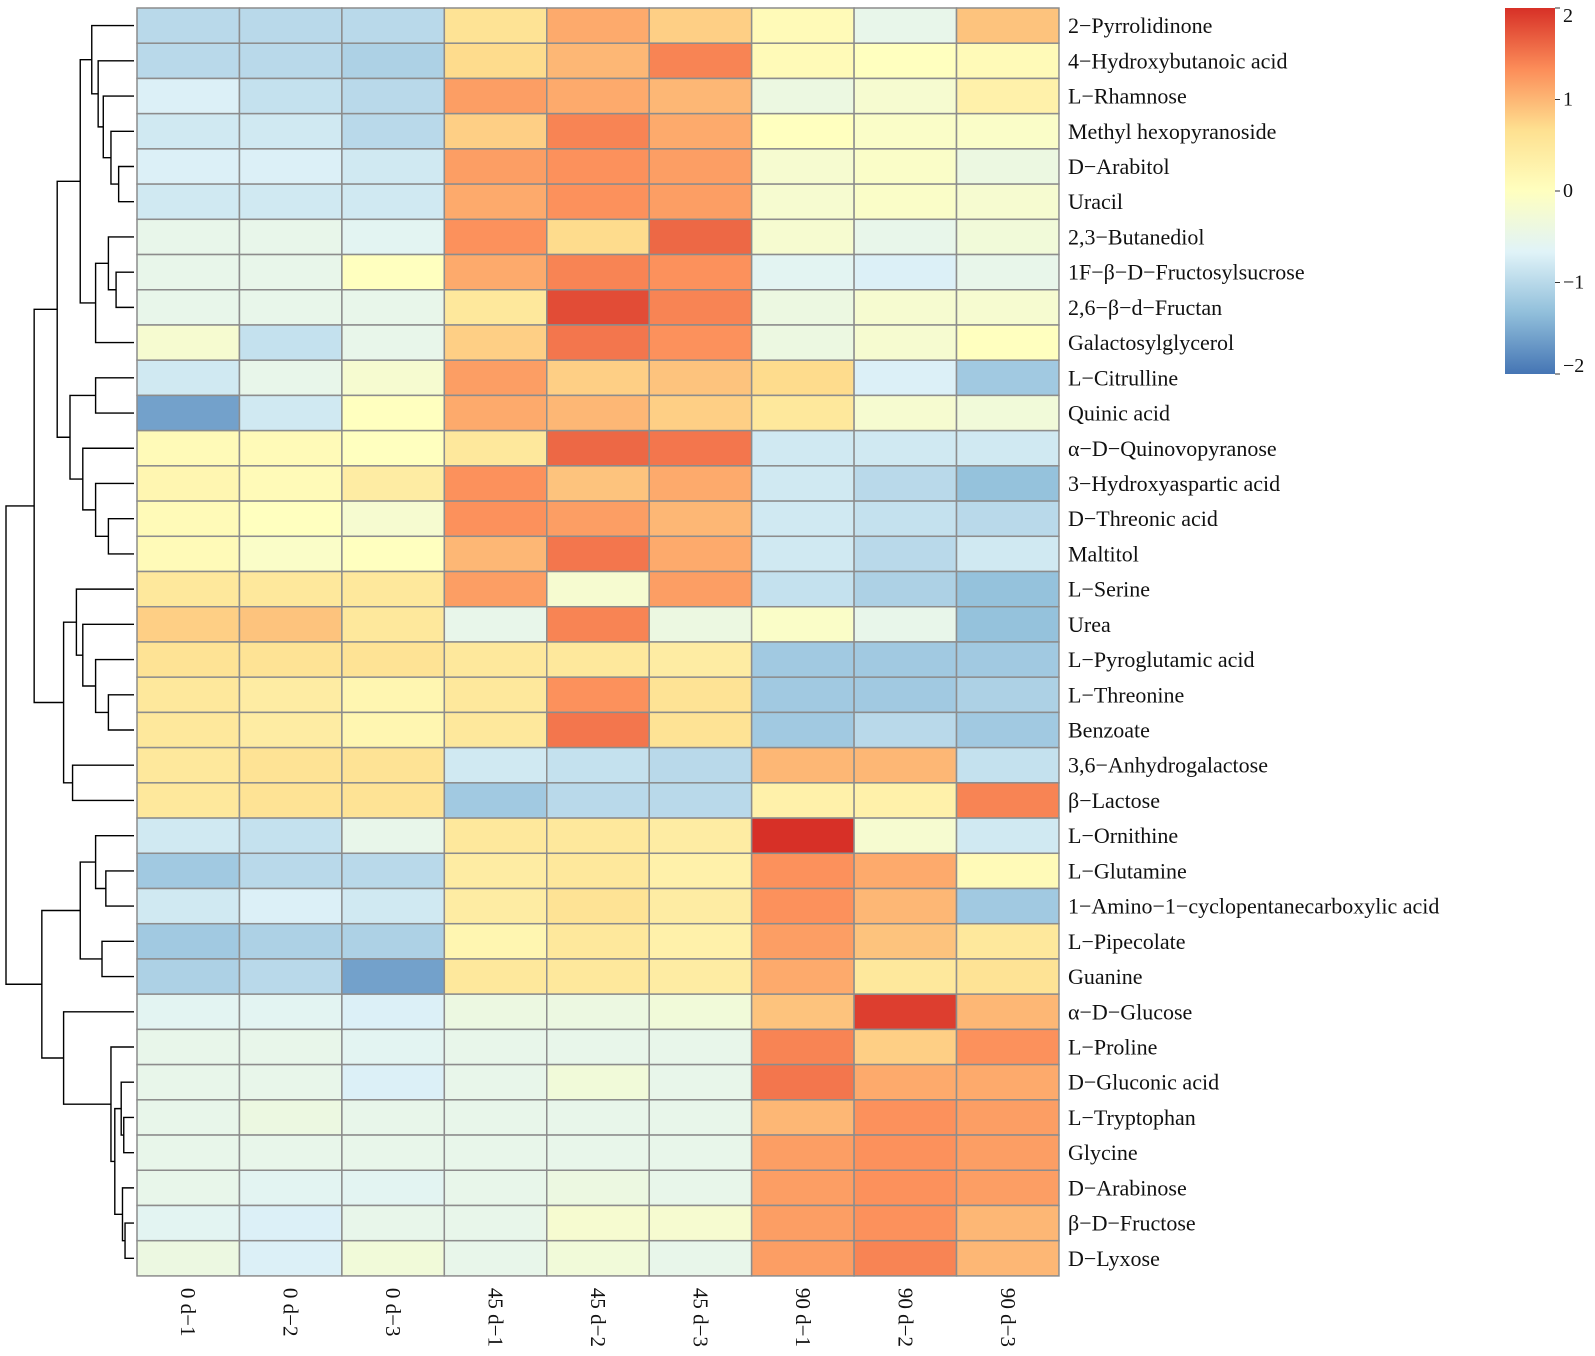 This screenshot has height=1356, width=1595. I want to click on row-label: Urea, so click(1089, 624).